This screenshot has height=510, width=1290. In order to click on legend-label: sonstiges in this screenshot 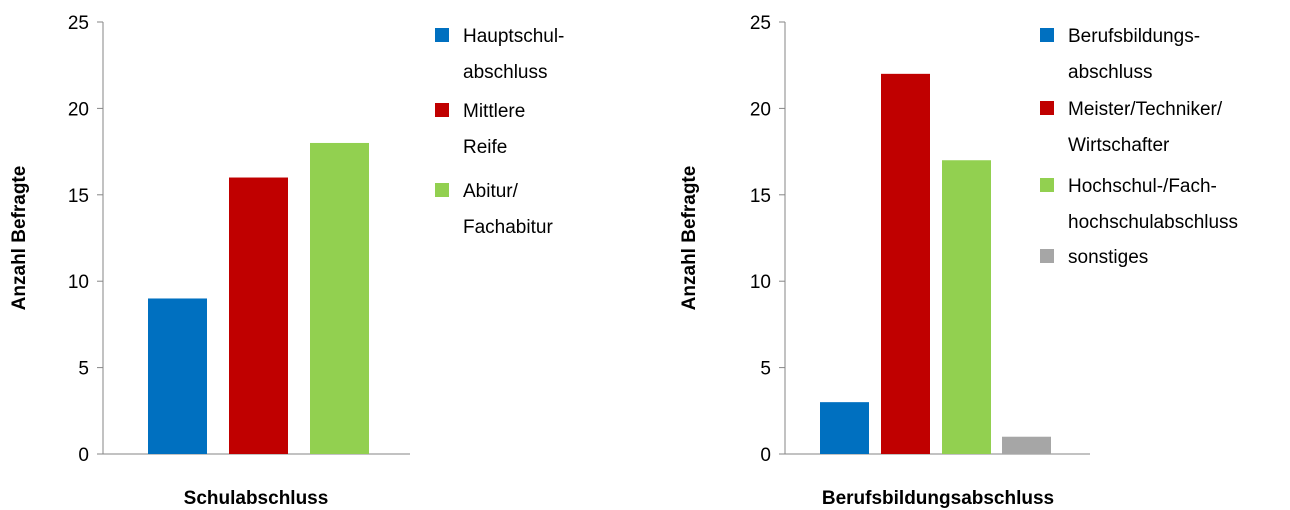, I will do `click(1108, 257)`.